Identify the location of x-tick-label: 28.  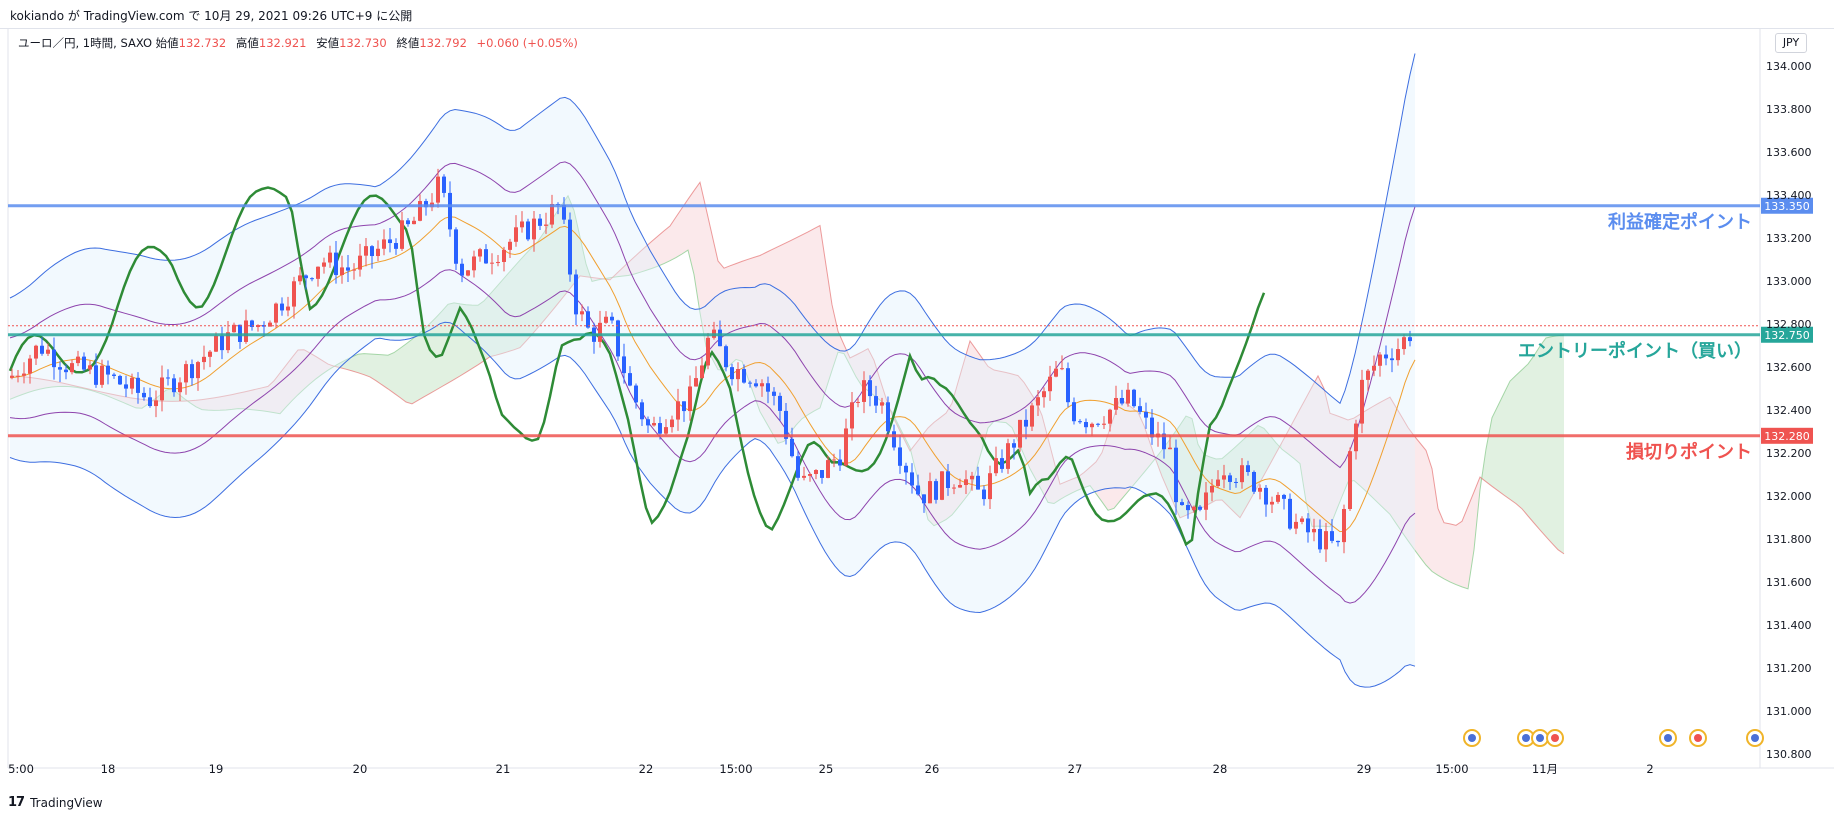
(1220, 769).